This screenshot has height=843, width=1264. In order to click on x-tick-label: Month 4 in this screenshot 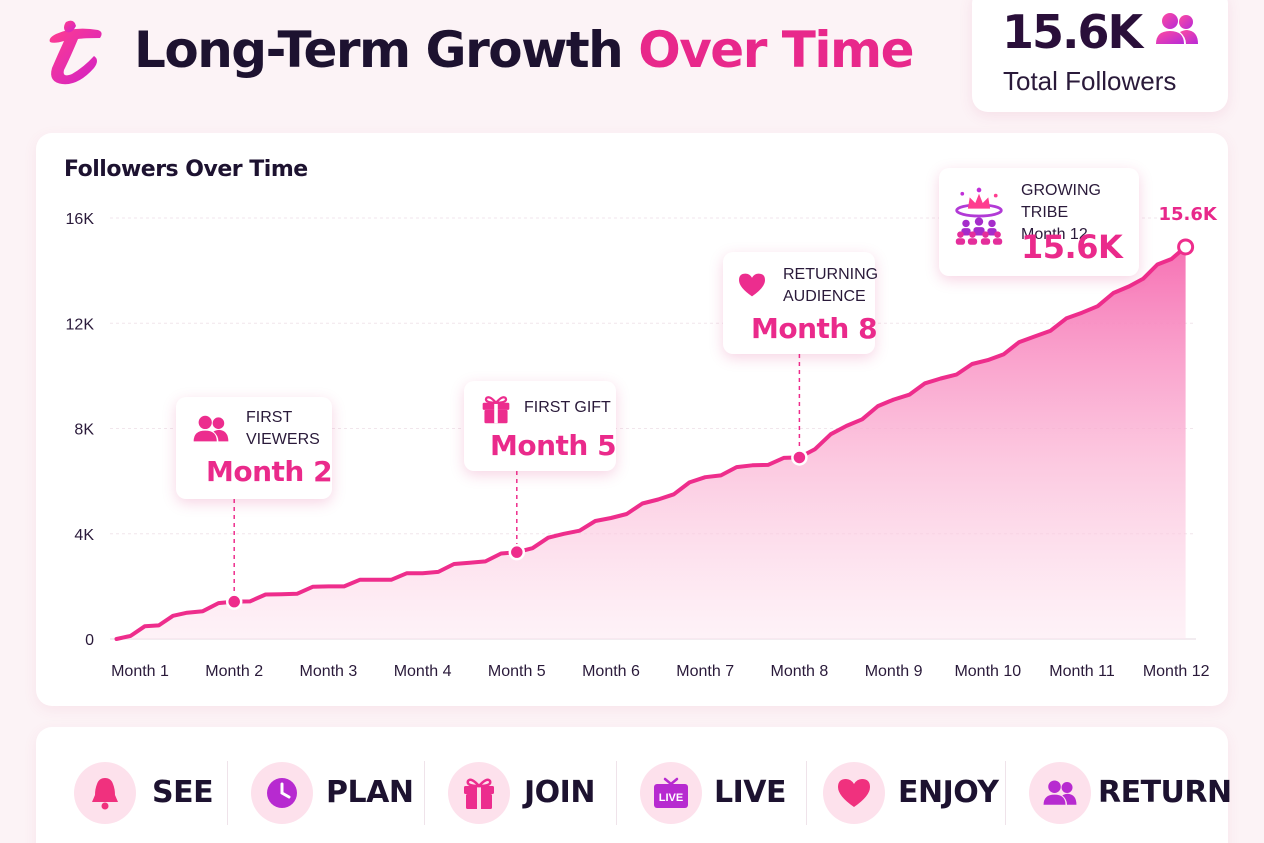, I will do `click(423, 671)`.